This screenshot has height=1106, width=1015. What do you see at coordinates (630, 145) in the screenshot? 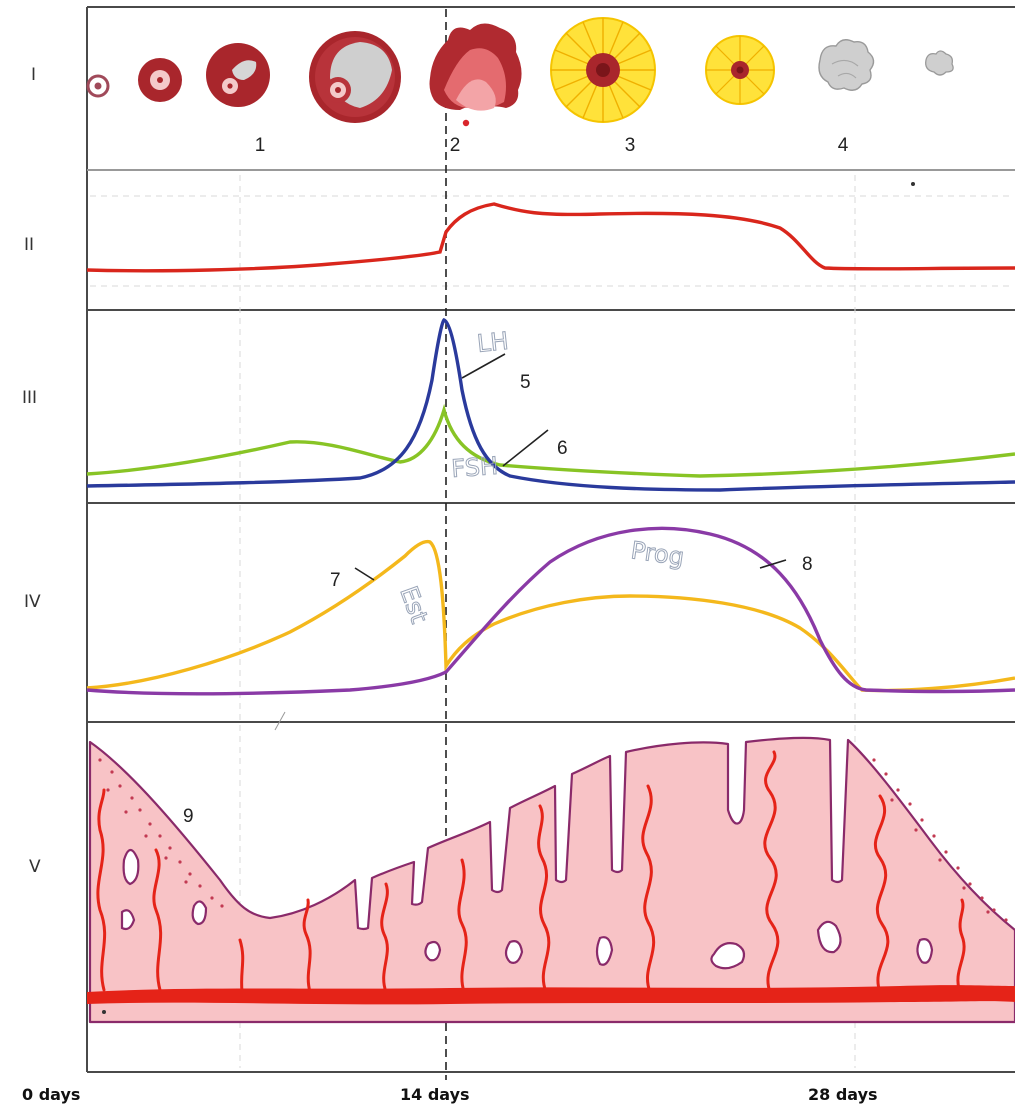
I see `callout-3: 3` at bounding box center [630, 145].